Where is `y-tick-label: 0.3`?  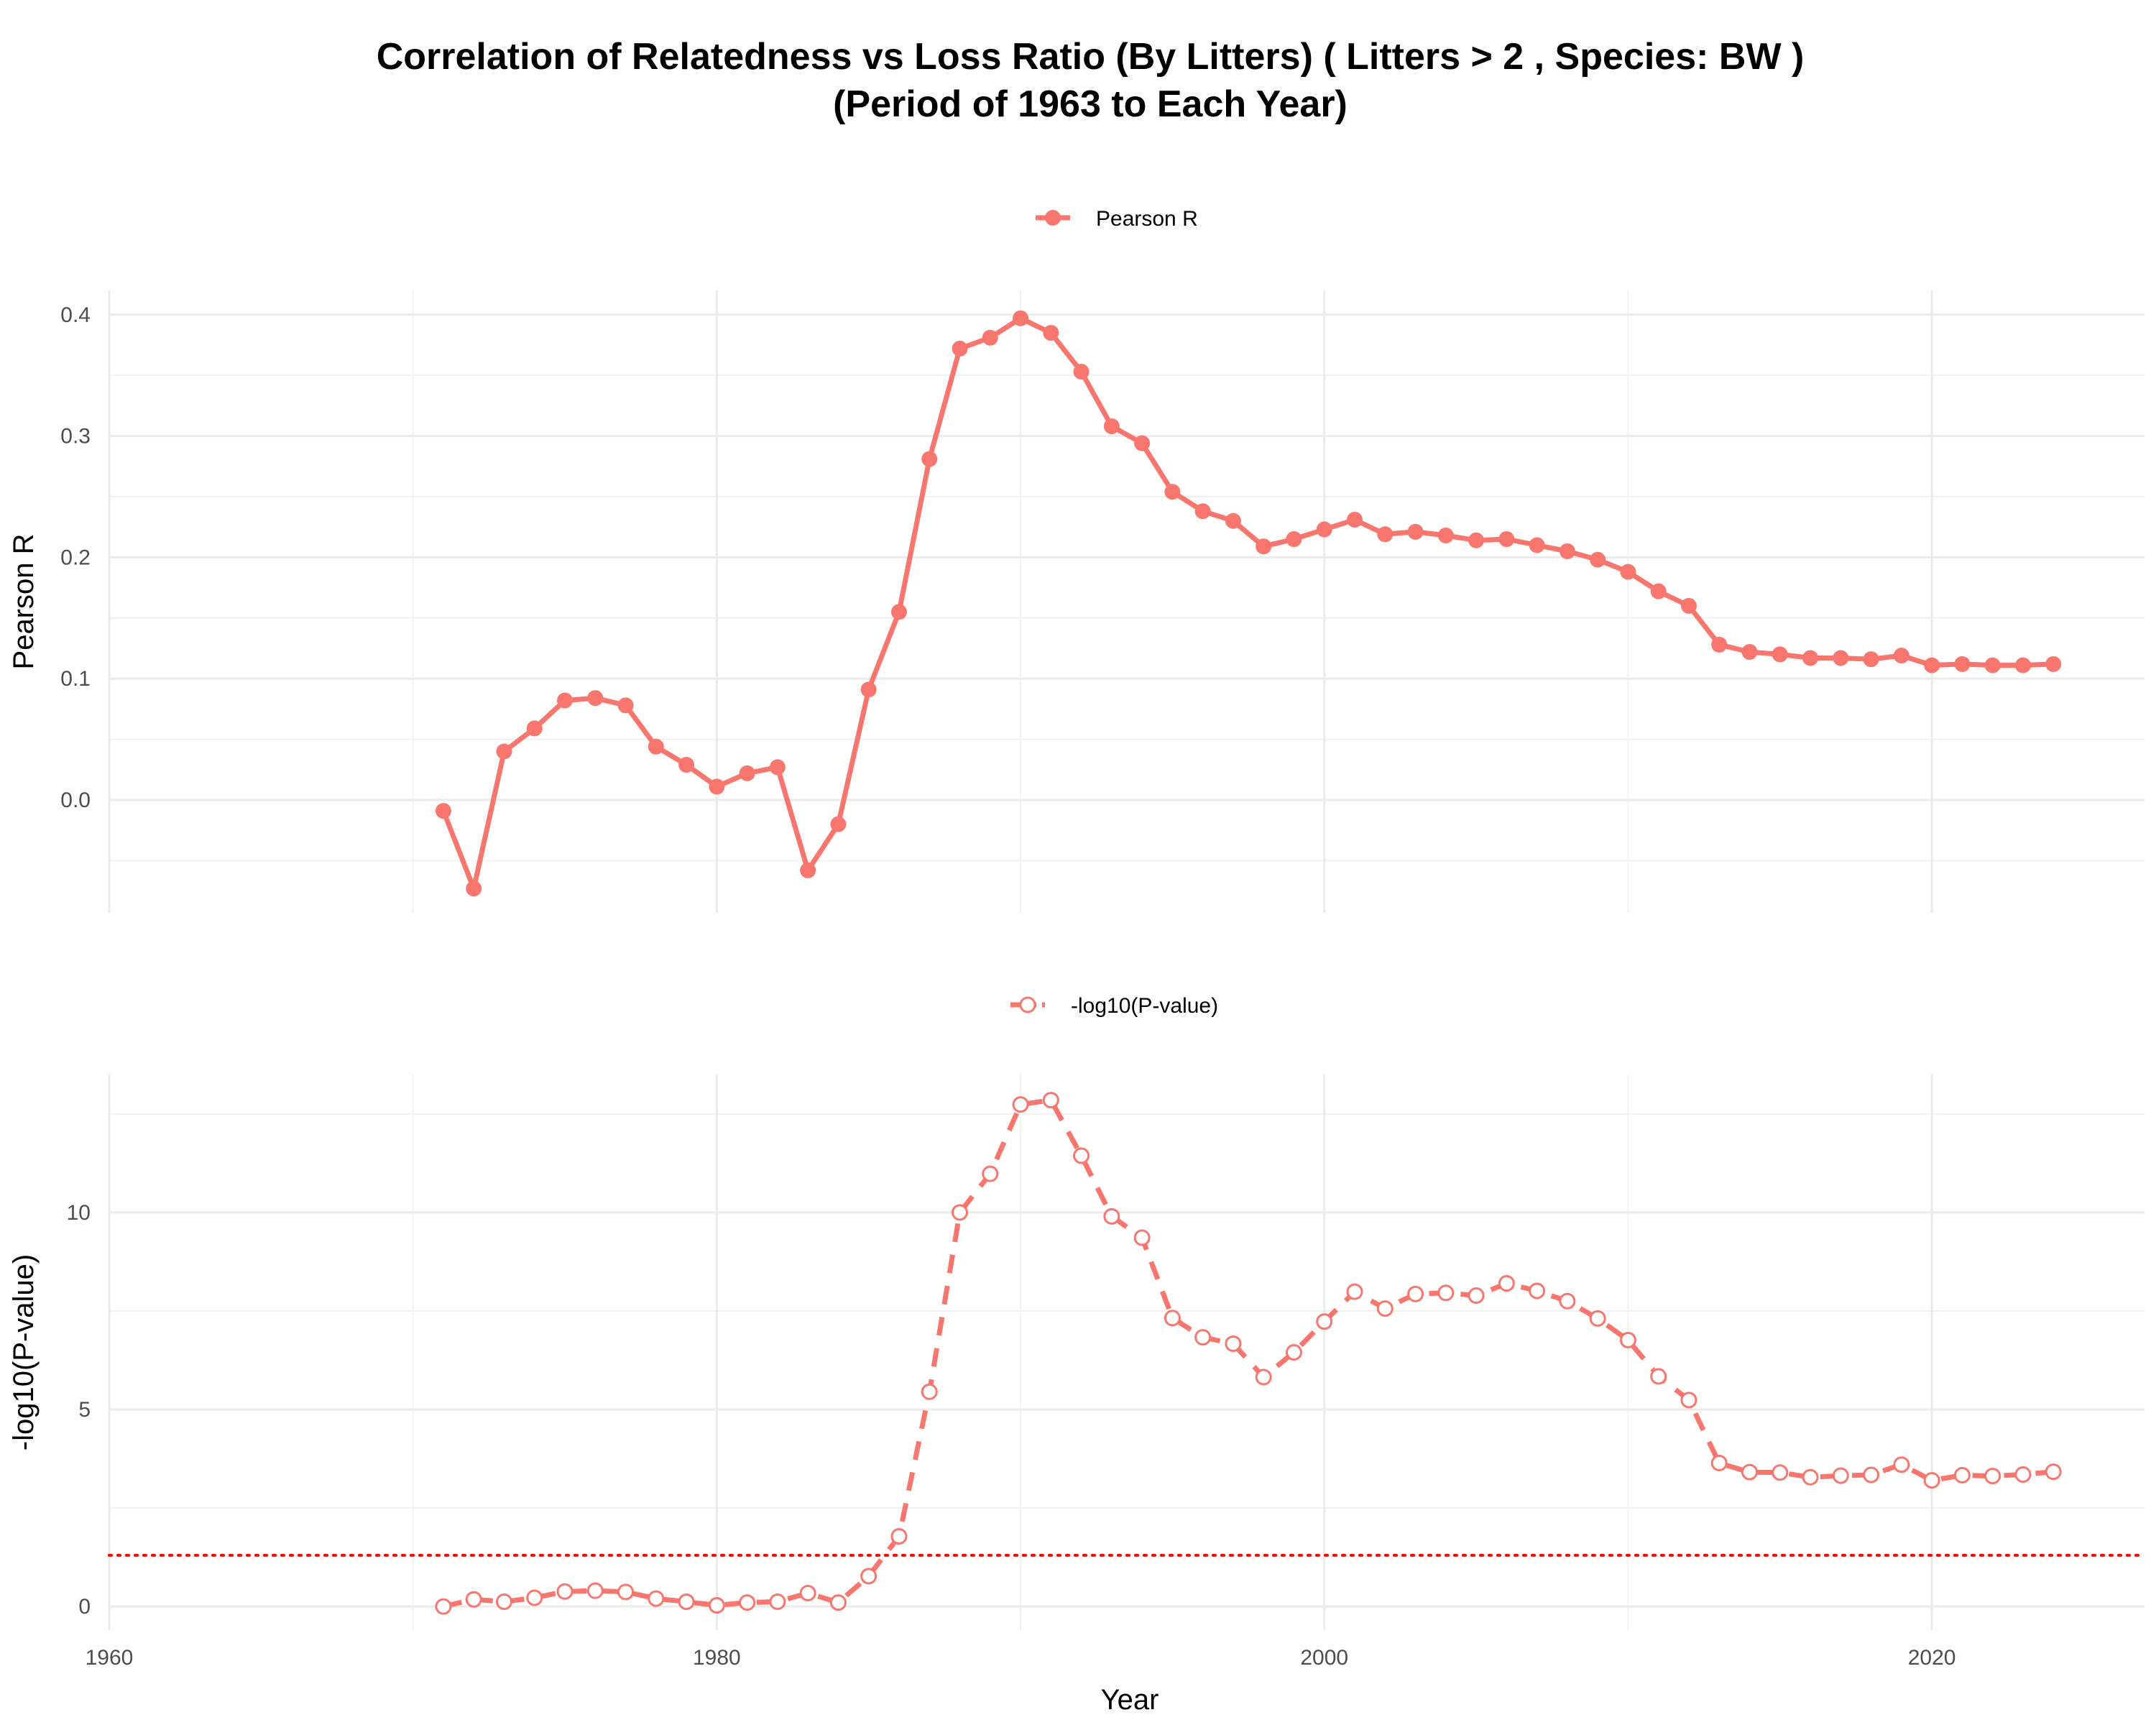 y-tick-label: 0.3 is located at coordinates (75, 436).